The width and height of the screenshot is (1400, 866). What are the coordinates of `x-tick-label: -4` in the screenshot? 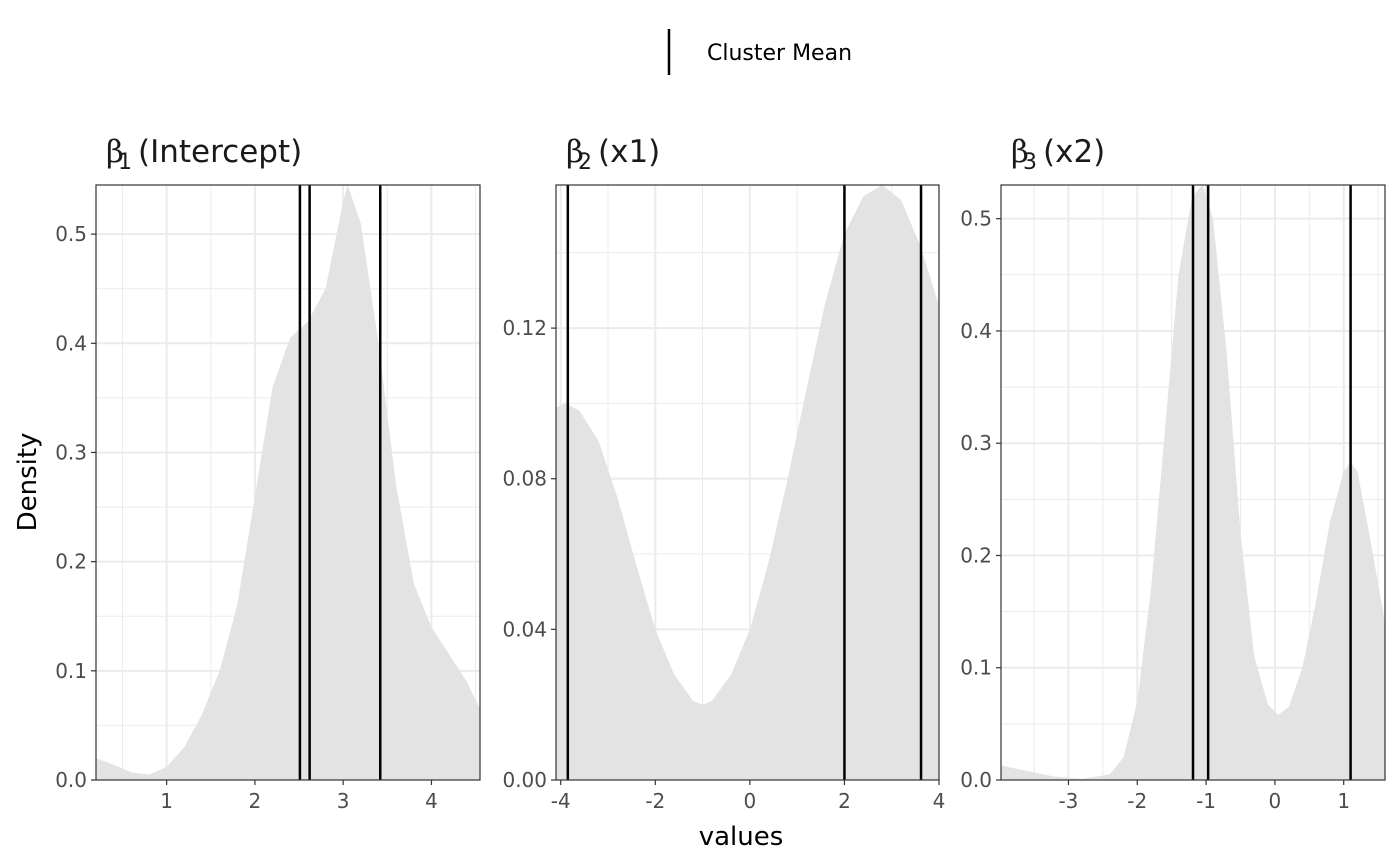 It's located at (561, 801).